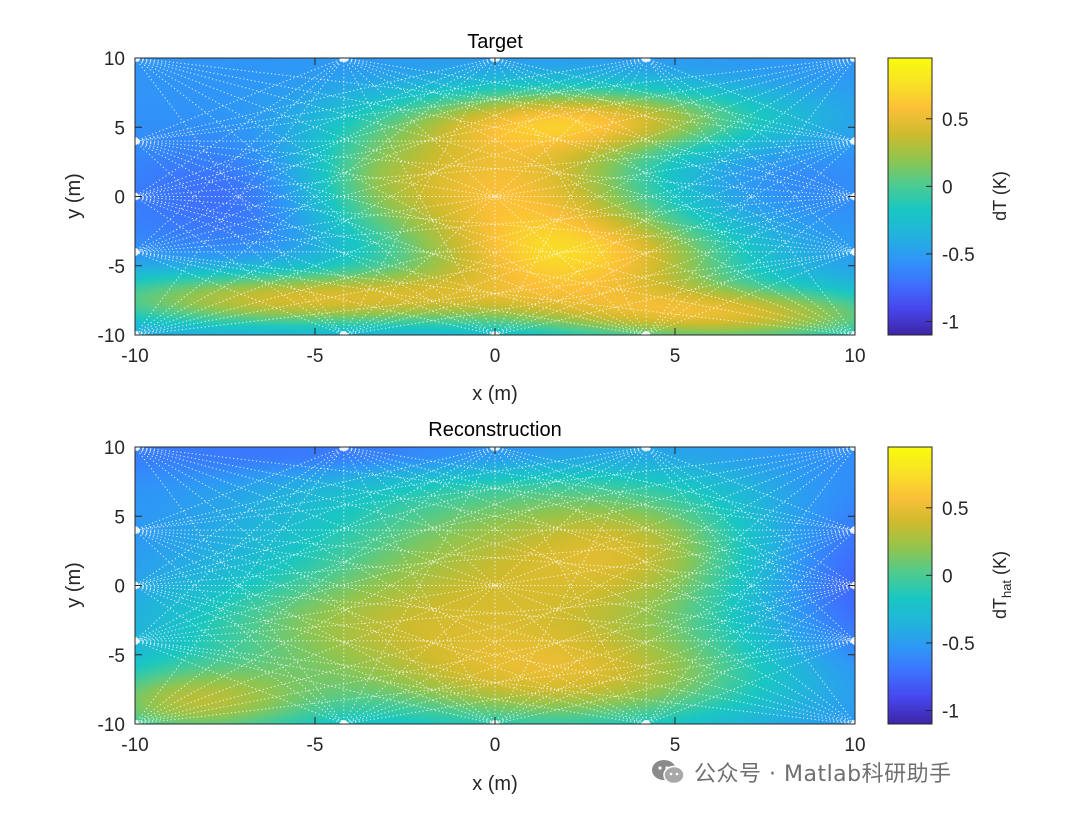  I want to click on colorbar: -1 -0.5 0 0.5 dT (K), so click(948, 196).